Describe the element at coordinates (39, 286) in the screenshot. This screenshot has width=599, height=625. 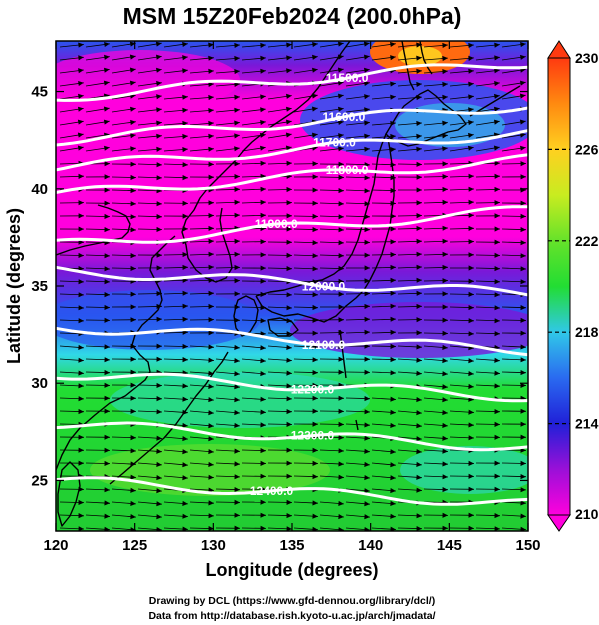
I see `y-tick-label: 35` at that location.